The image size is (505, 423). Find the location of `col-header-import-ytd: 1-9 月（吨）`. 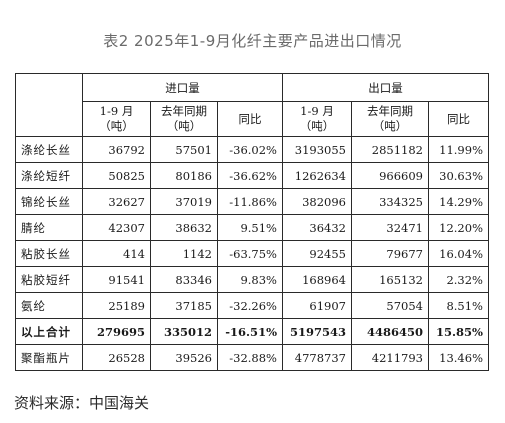

col-header-import-ytd: 1-9 月（吨） is located at coordinates (116, 119).